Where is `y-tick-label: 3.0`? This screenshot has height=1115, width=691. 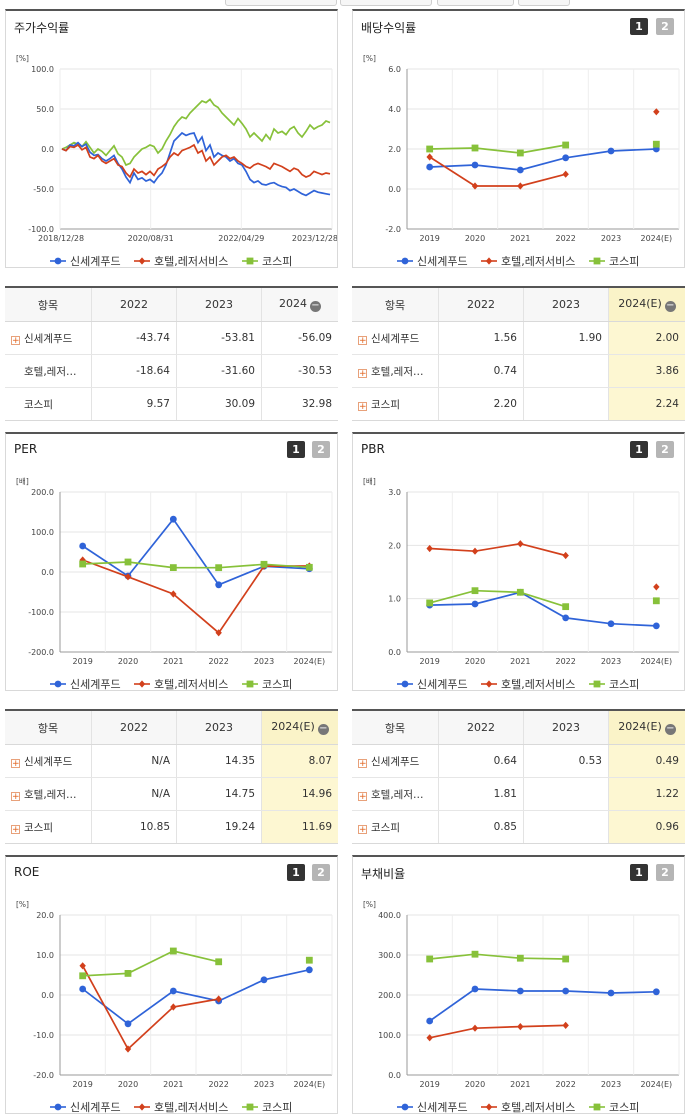
y-tick-label: 3.0 is located at coordinates (394, 492).